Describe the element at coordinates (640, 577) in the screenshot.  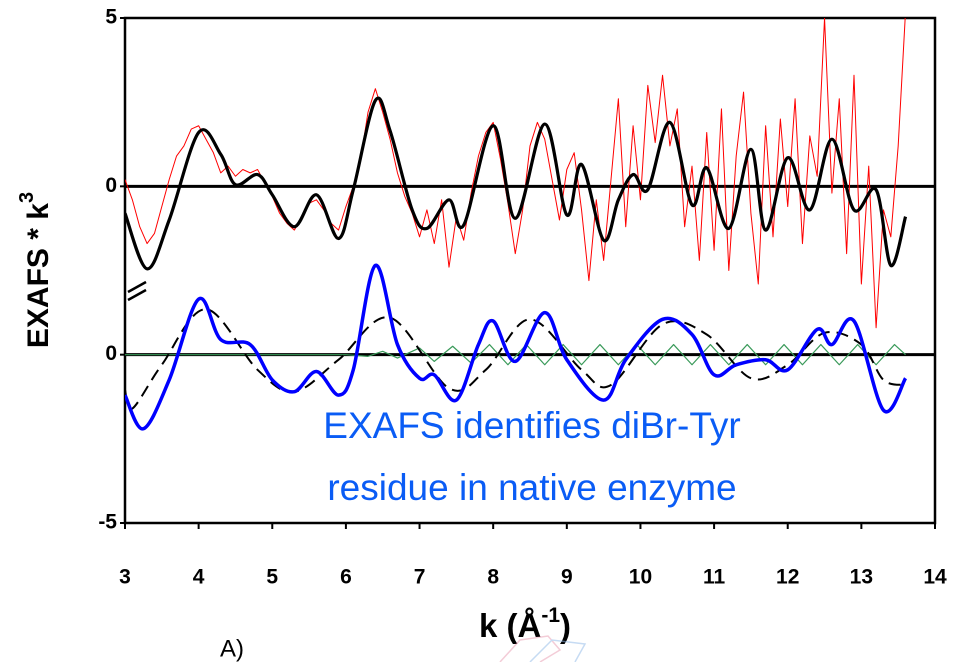
I see `x-tick-label: 10` at that location.